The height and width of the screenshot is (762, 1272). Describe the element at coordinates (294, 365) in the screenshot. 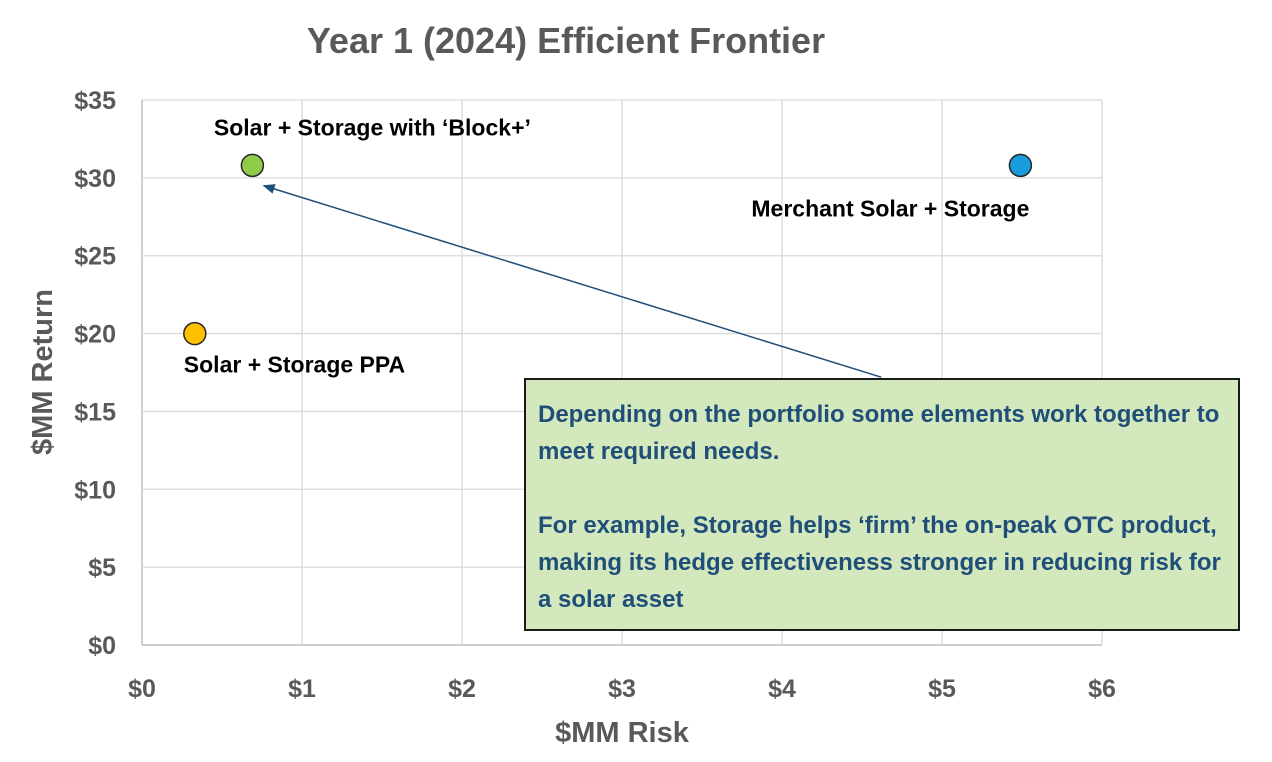

I see `data-point-label: Solar + Storage PPA` at that location.